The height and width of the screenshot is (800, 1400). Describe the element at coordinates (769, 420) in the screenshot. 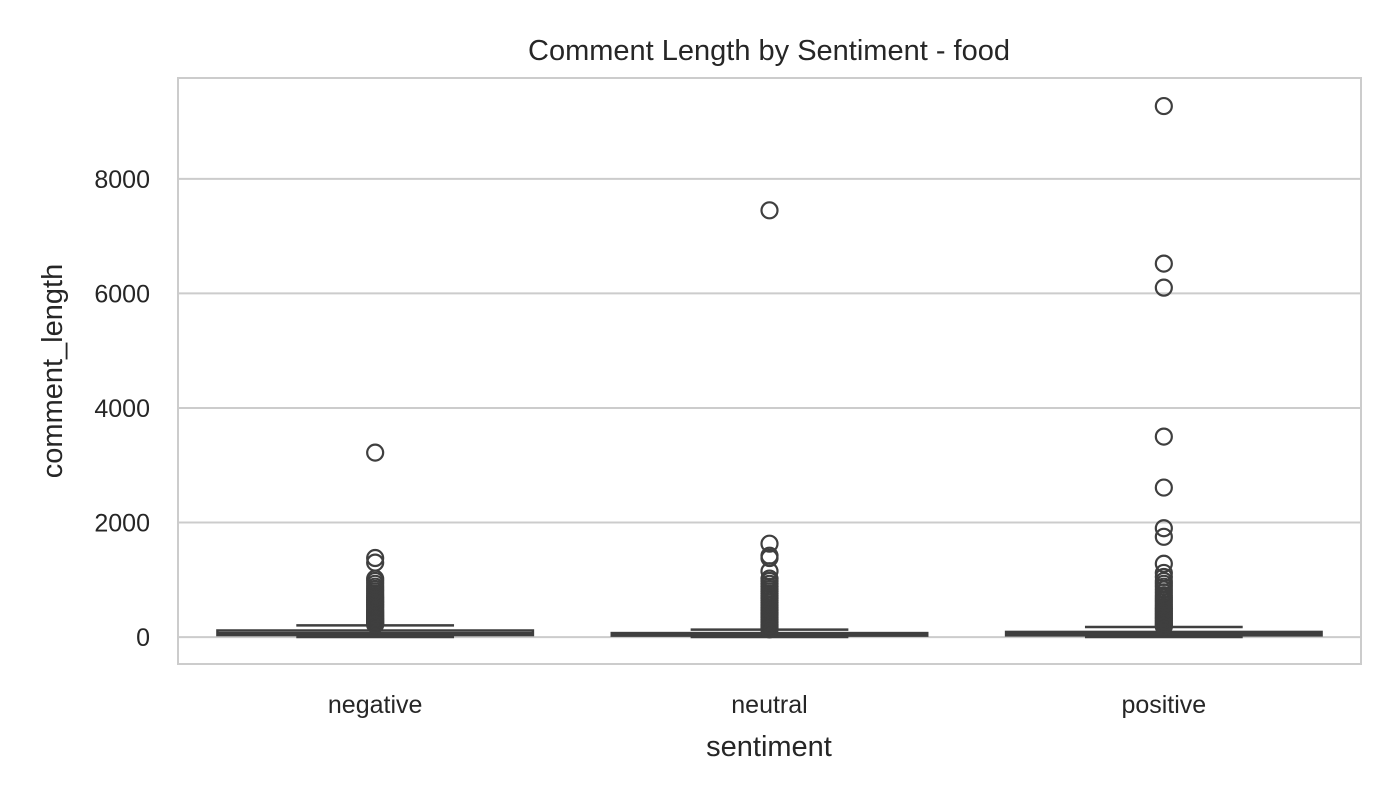

I see `outliers-neutral` at that location.